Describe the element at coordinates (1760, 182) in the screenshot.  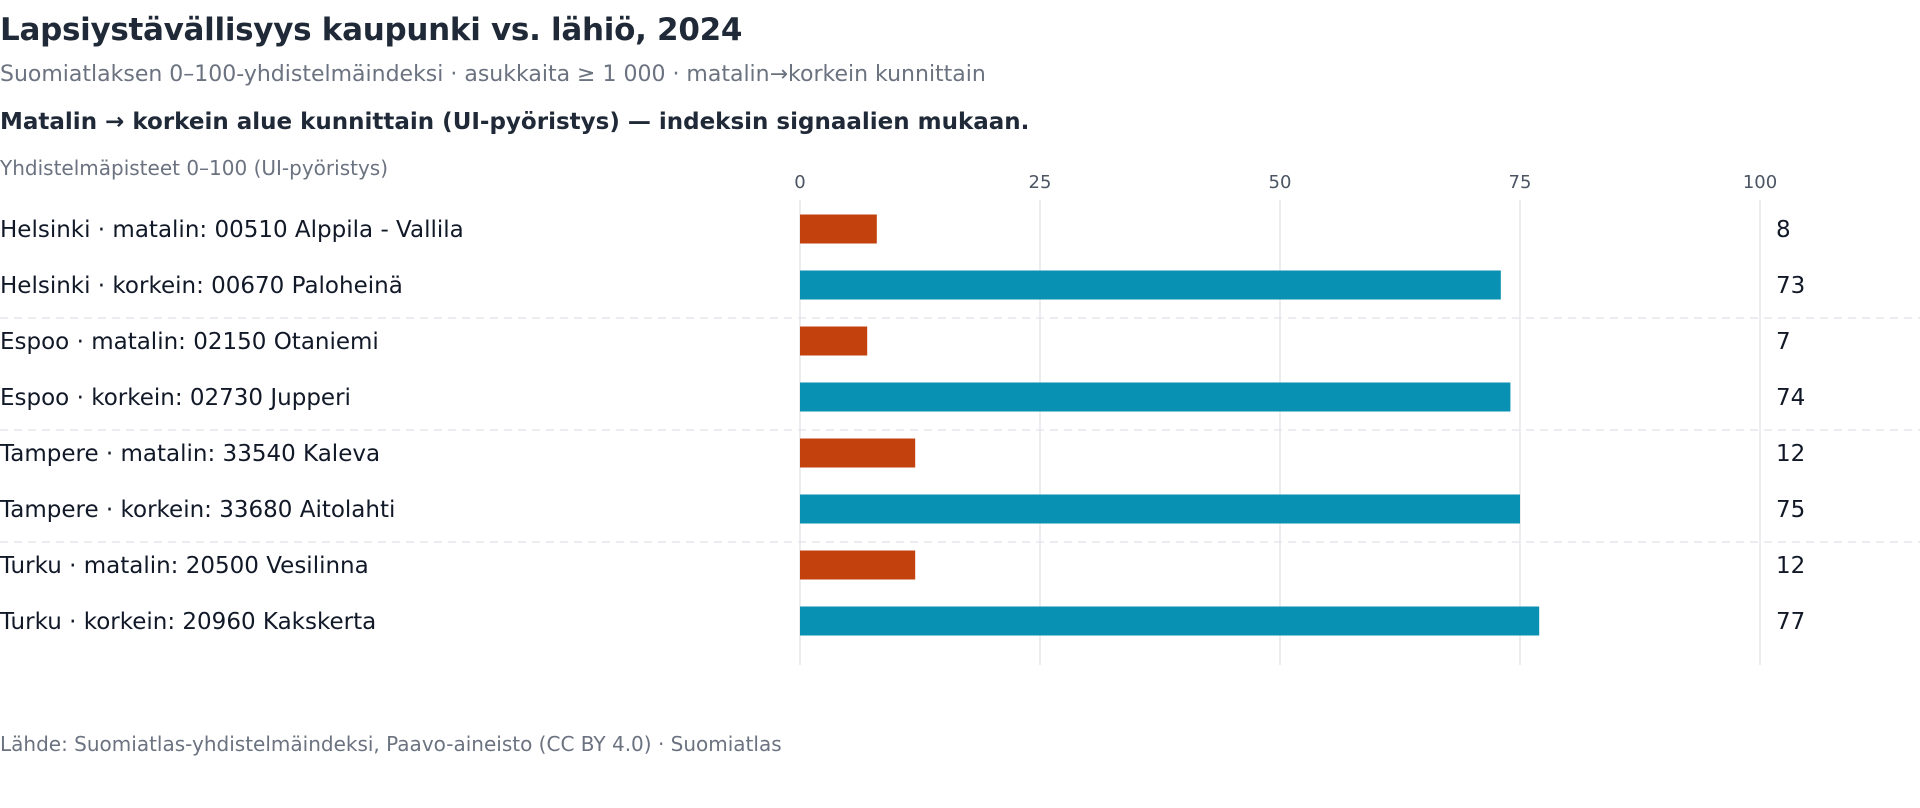
I see `x-tick-label: 100` at that location.